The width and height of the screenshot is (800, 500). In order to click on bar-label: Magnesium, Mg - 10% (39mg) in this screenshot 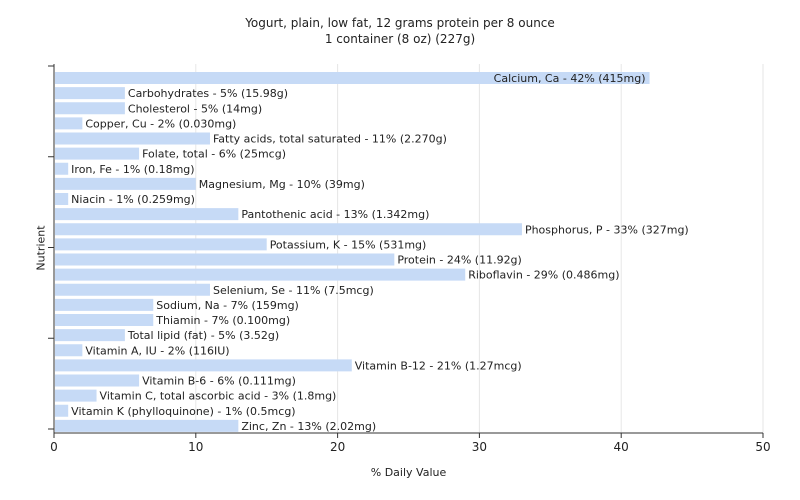, I will do `click(282, 184)`.